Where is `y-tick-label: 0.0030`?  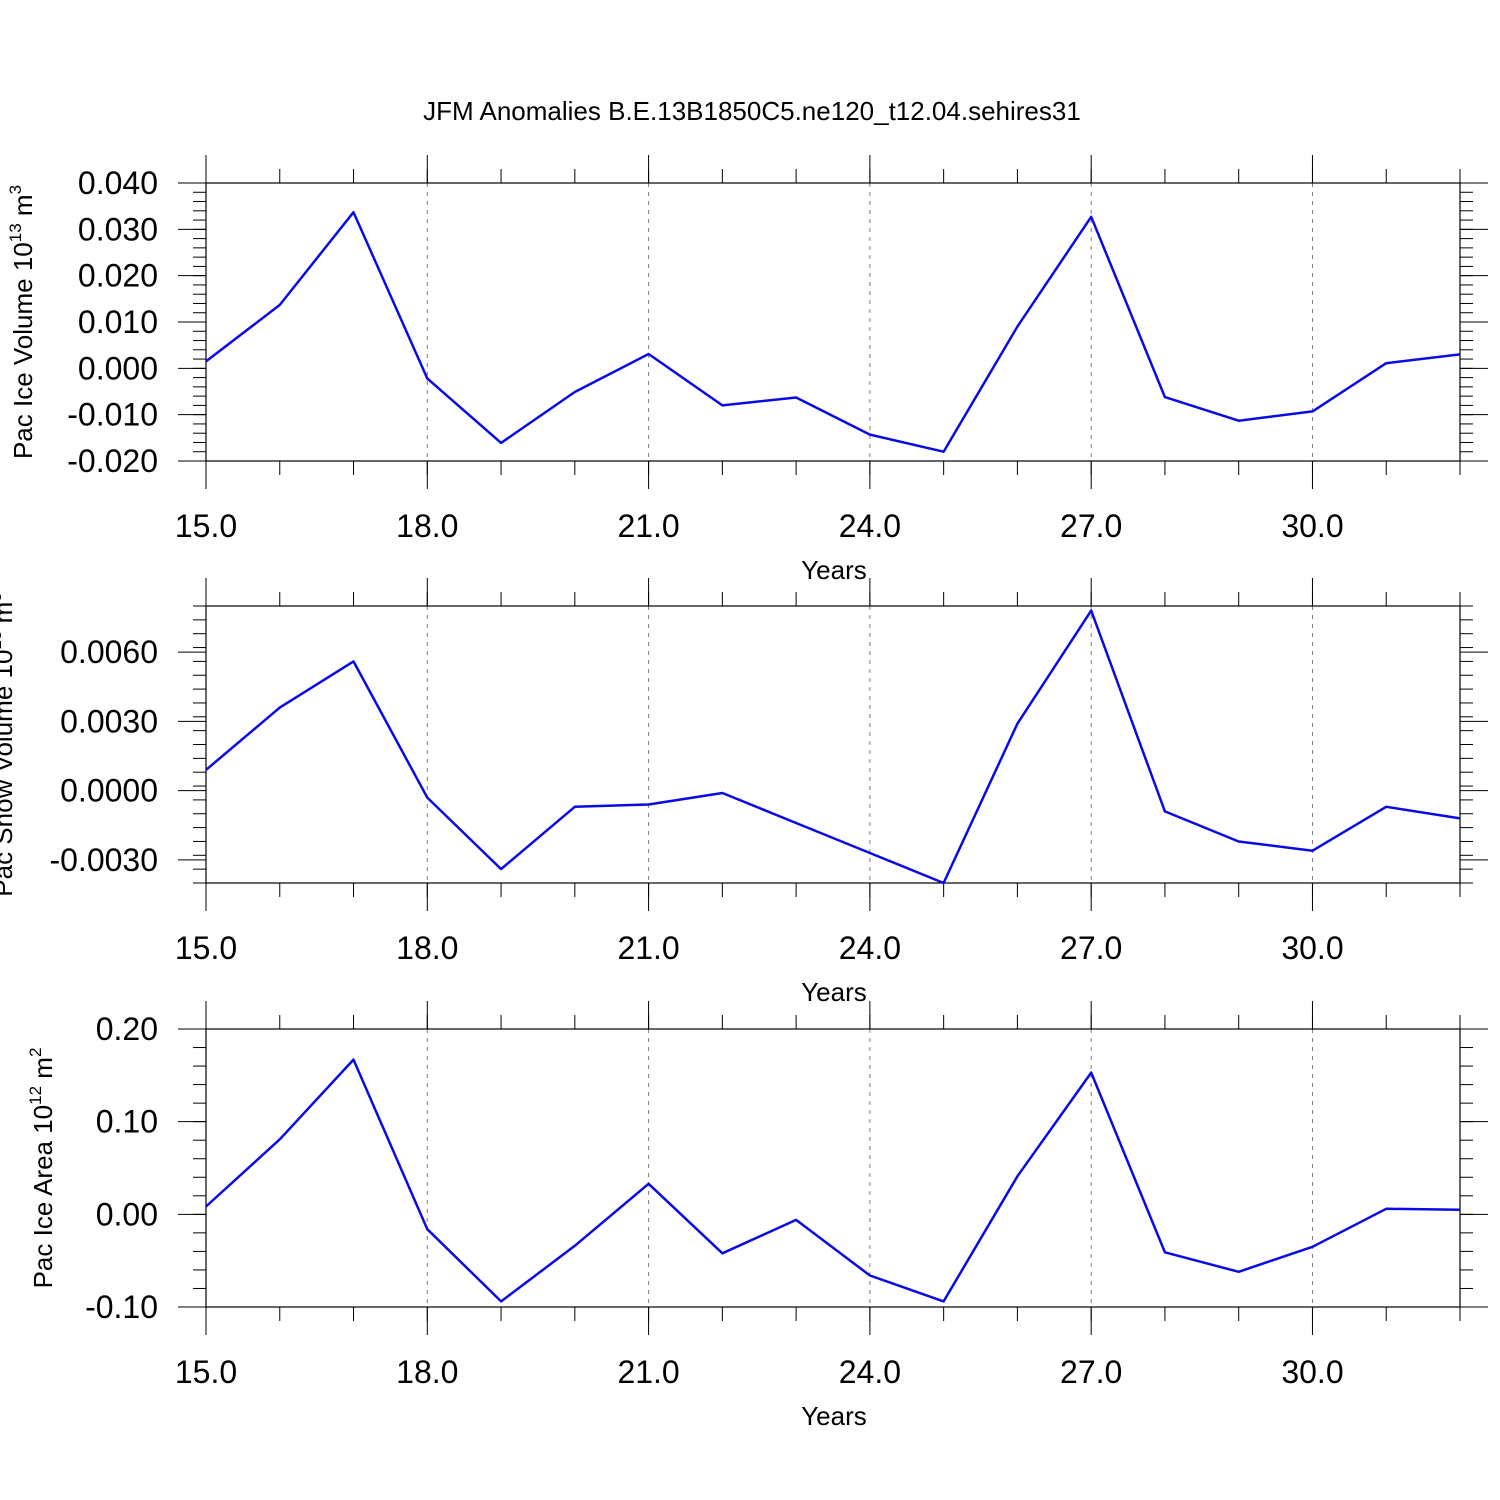
y-tick-label: 0.0030 is located at coordinates (109, 721).